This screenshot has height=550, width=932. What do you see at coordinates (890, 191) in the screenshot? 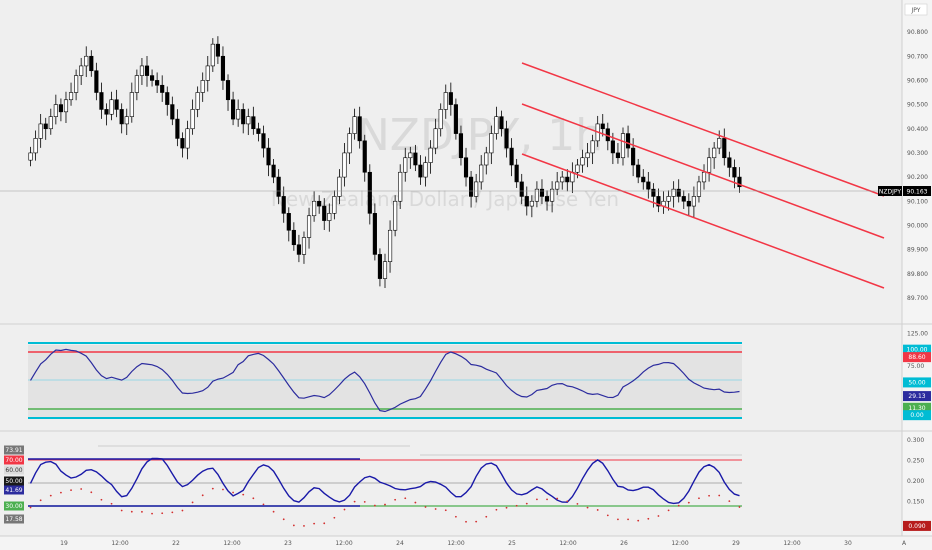
I see `last-price-symbol-tag` at bounding box center [890, 191].